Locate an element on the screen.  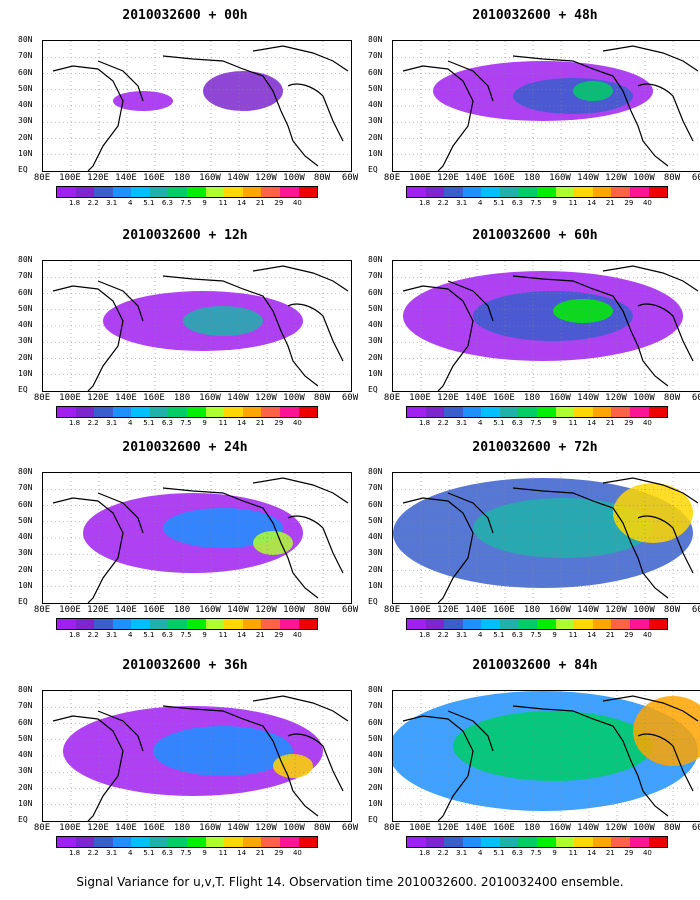
map-panel is located at coordinates (546, 756).